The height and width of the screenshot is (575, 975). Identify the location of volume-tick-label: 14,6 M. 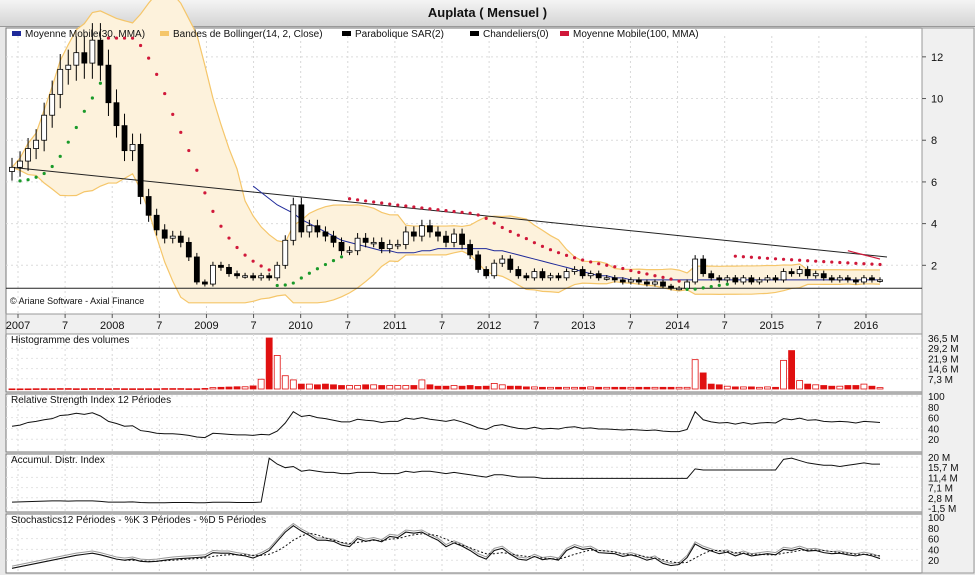
(943, 370).